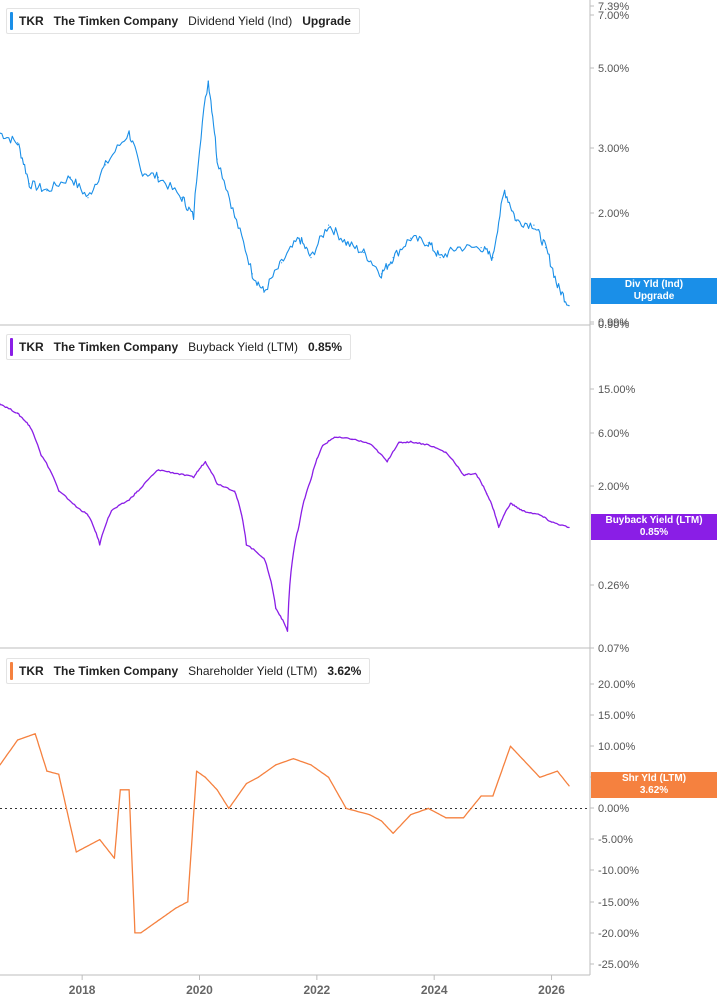 Image resolution: width=717 pixels, height=1005 pixels. I want to click on legend-company: The Timken Company, so click(116, 347).